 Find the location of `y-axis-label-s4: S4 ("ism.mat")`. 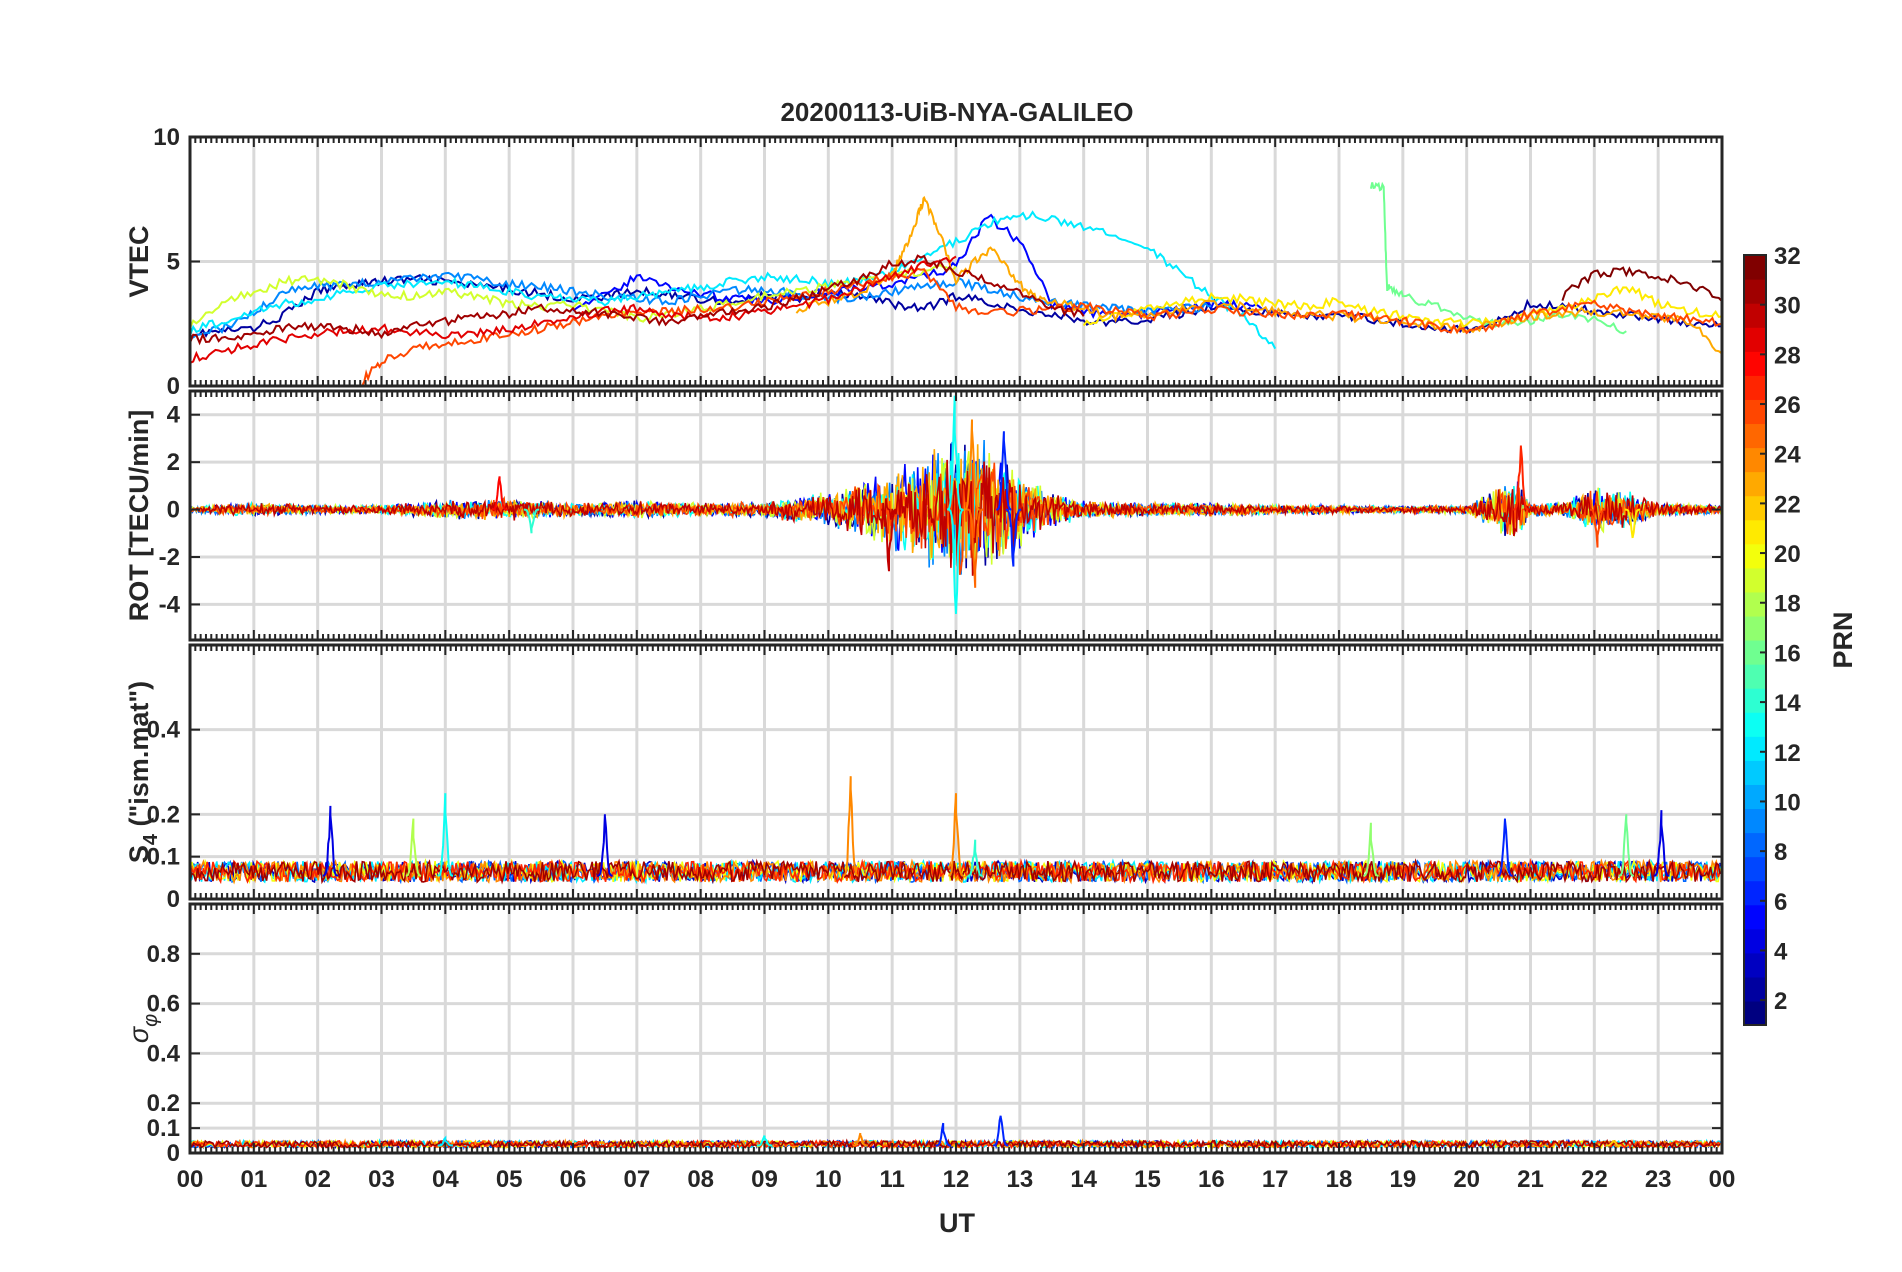

y-axis-label-s4: S4 ("ism.mat") is located at coordinates (143, 772).